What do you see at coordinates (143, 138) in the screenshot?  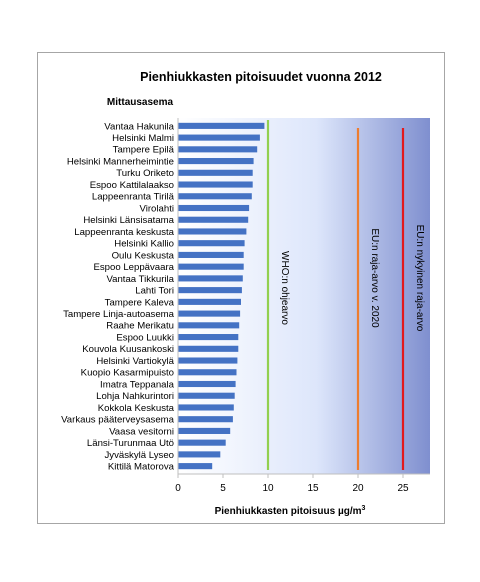 I see `category-label: Helsinki Malmi` at bounding box center [143, 138].